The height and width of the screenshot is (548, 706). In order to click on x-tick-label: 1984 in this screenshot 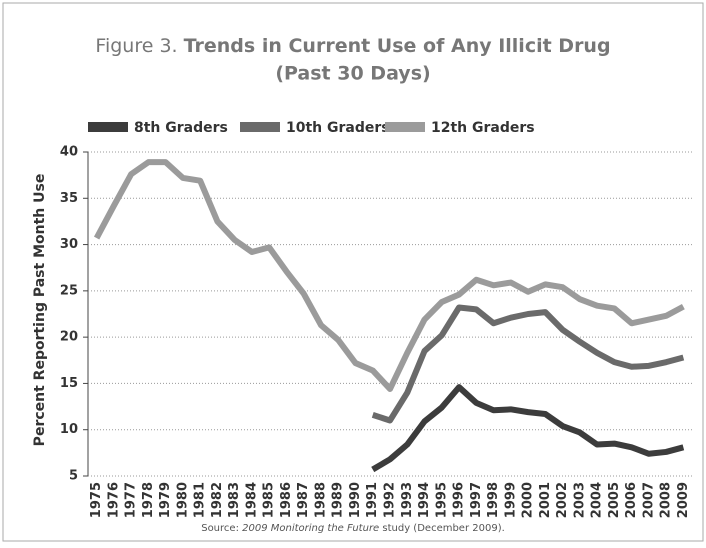, I will do `click(251, 500)`.